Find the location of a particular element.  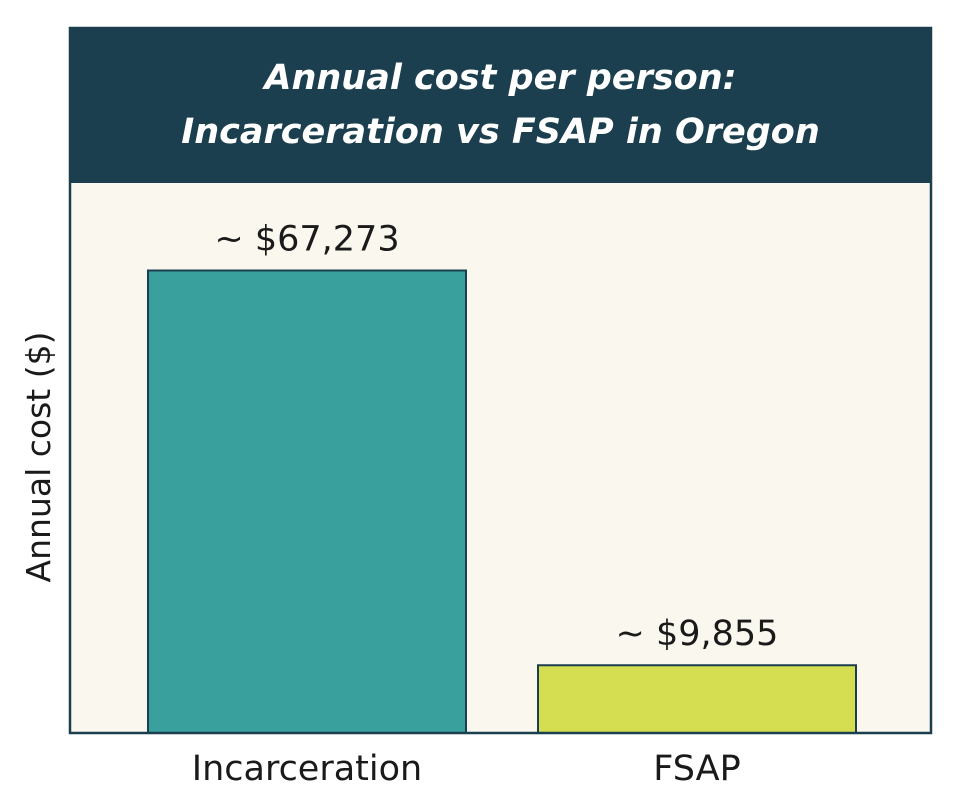

x-tick-label-incarceration: Incarceration is located at coordinates (307, 769).